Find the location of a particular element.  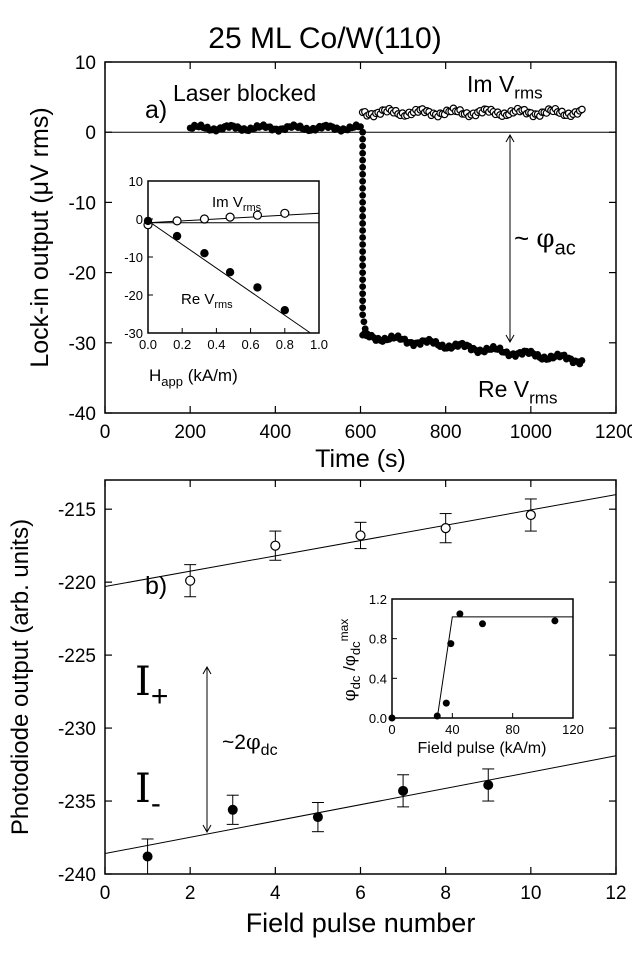

inset-x-axis-label: Happ (kA/m) is located at coordinates (193, 377).